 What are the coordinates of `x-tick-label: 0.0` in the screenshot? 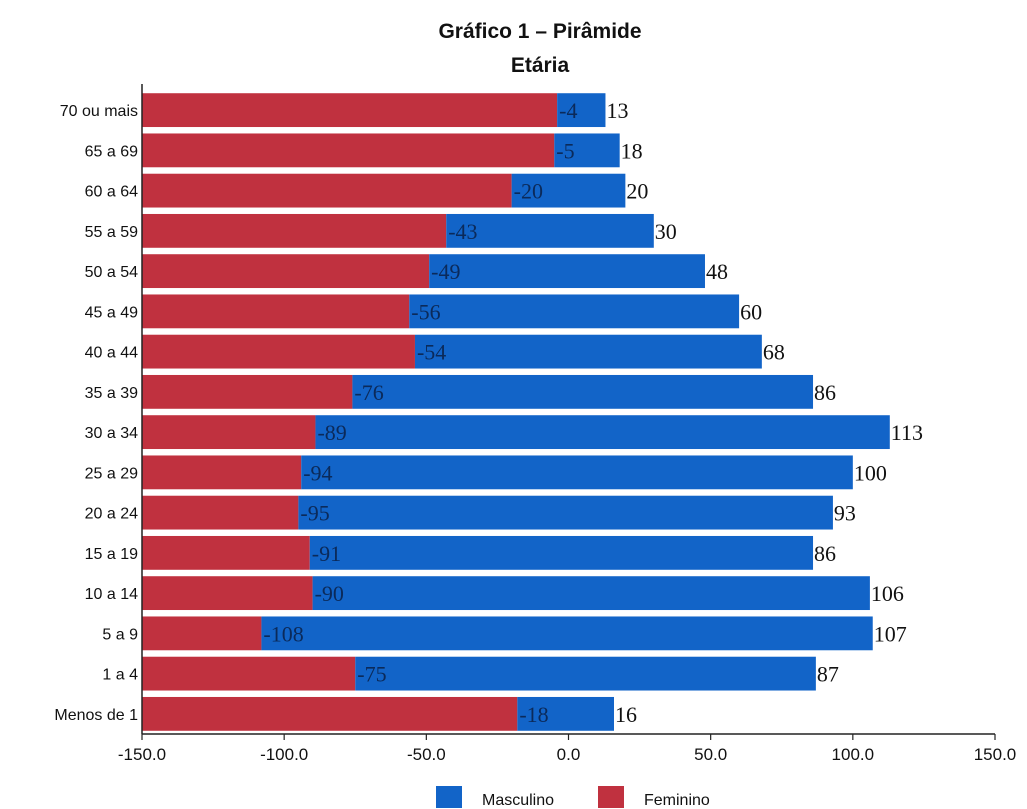 It's located at (569, 754).